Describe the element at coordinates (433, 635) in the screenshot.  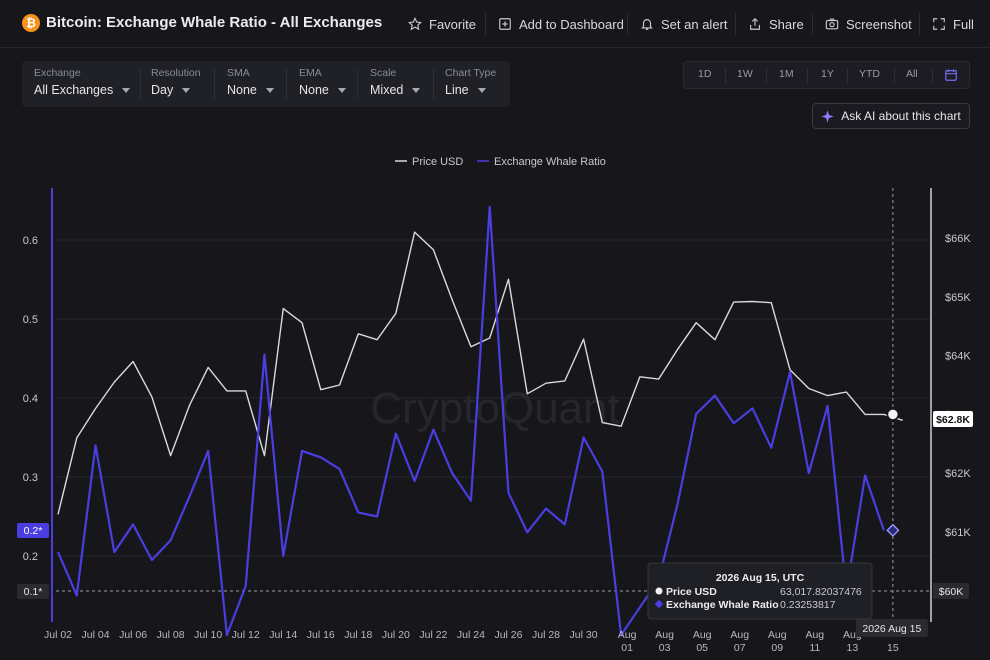
I see `x-tick-label: Jul 22` at that location.